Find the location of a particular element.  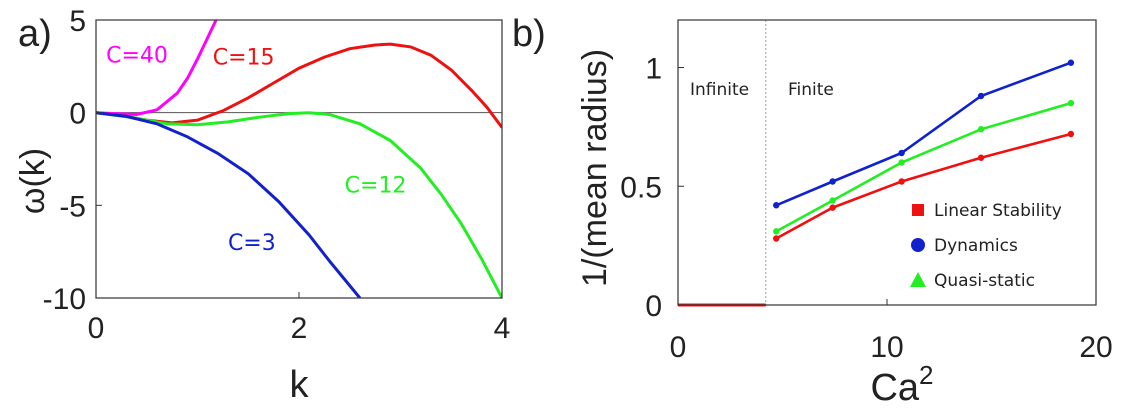

curve-label-c-40: C=40 is located at coordinates (137, 56).